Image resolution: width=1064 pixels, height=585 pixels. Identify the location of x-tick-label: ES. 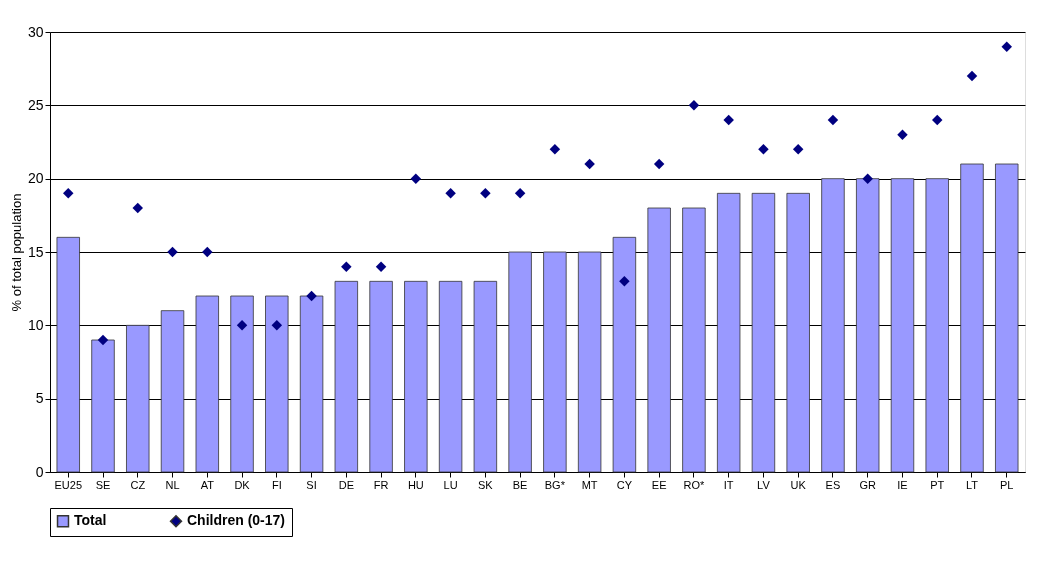
(833, 484).